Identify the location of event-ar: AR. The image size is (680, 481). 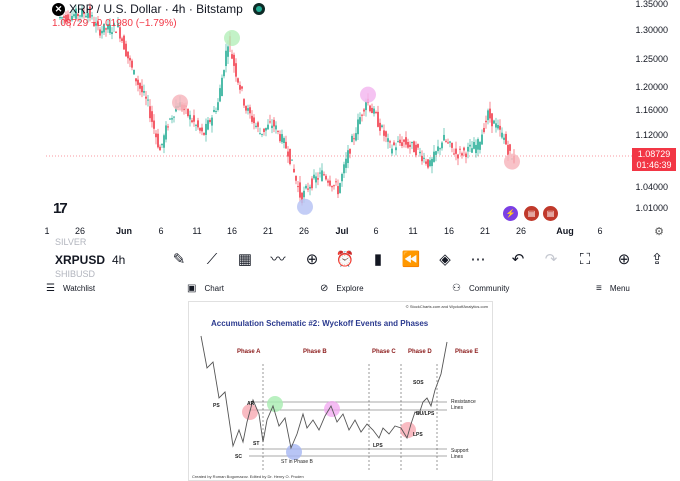
(251, 404).